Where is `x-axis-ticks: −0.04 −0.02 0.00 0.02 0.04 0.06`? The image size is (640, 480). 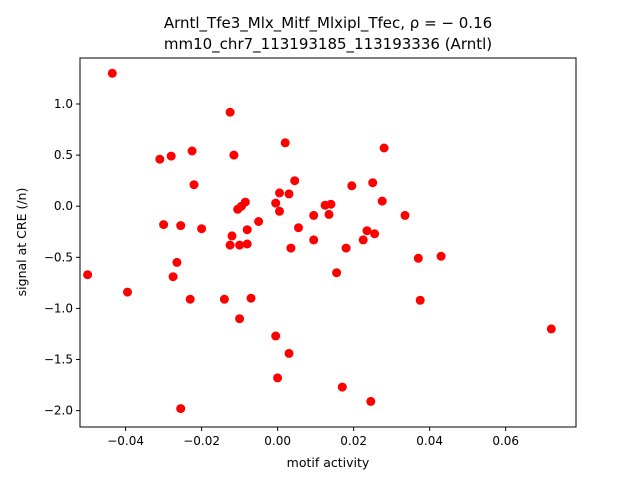 x-axis-ticks: −0.04 −0.02 0.00 0.02 0.04 0.06 is located at coordinates (313, 437).